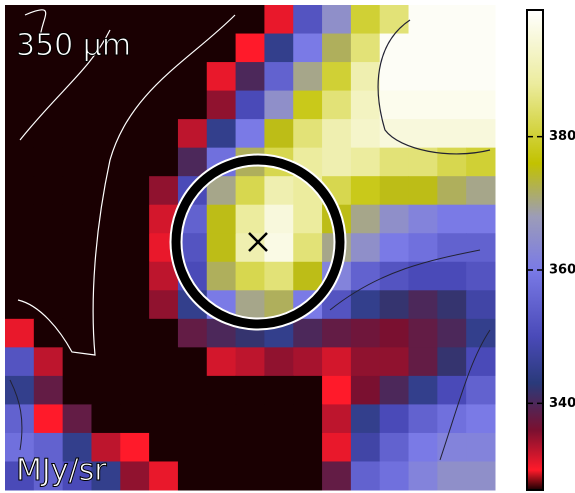 Image resolution: width=575 pixels, height=493 pixels. Describe the element at coordinates (258, 242) in the screenshot. I see `aperture` at that location.